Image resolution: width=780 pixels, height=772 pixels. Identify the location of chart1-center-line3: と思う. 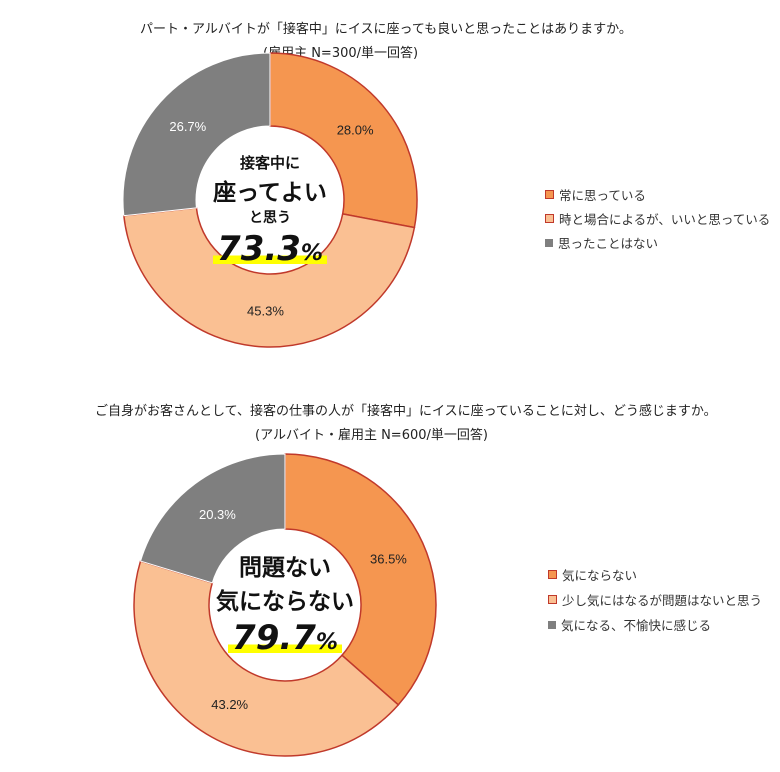
(270, 218).